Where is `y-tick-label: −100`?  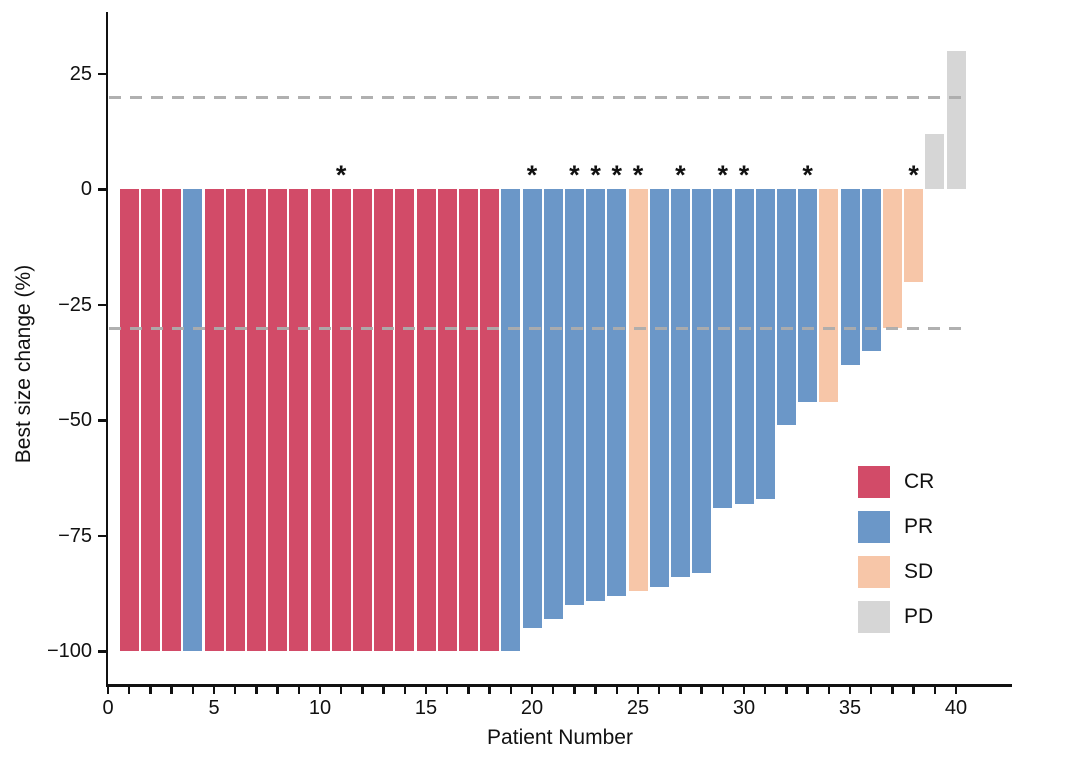 y-tick-label: −100 is located at coordinates (69, 651).